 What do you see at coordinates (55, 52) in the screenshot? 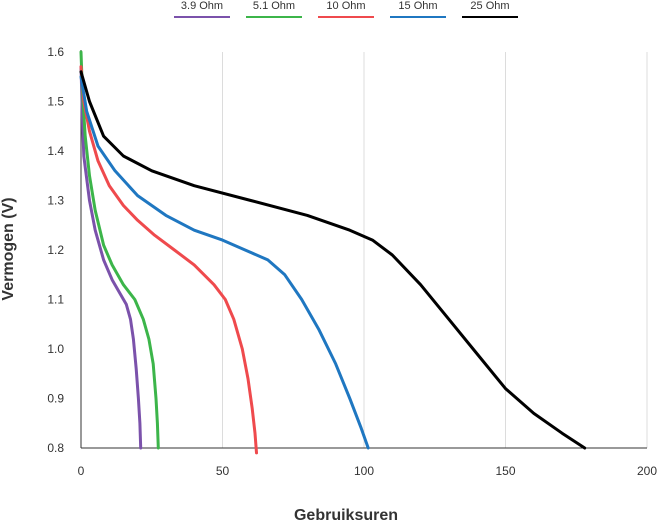
I see `y-tick-label: 1.6` at bounding box center [55, 52].